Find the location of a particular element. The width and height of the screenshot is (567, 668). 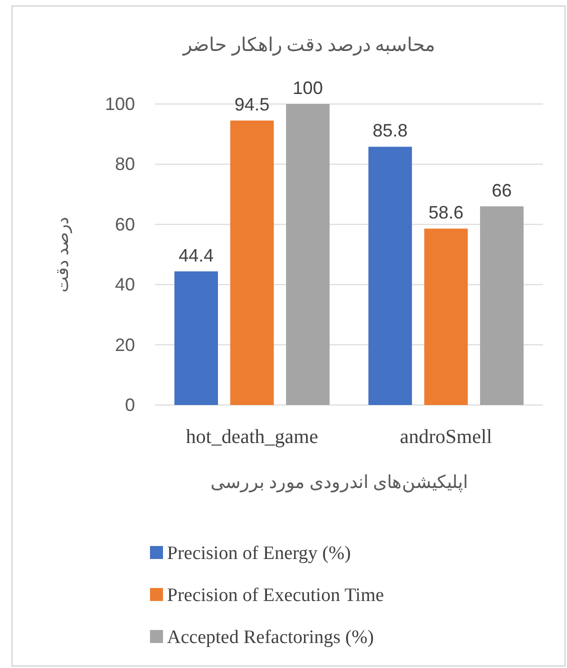

y-tick-label: 0 is located at coordinates (129, 405).